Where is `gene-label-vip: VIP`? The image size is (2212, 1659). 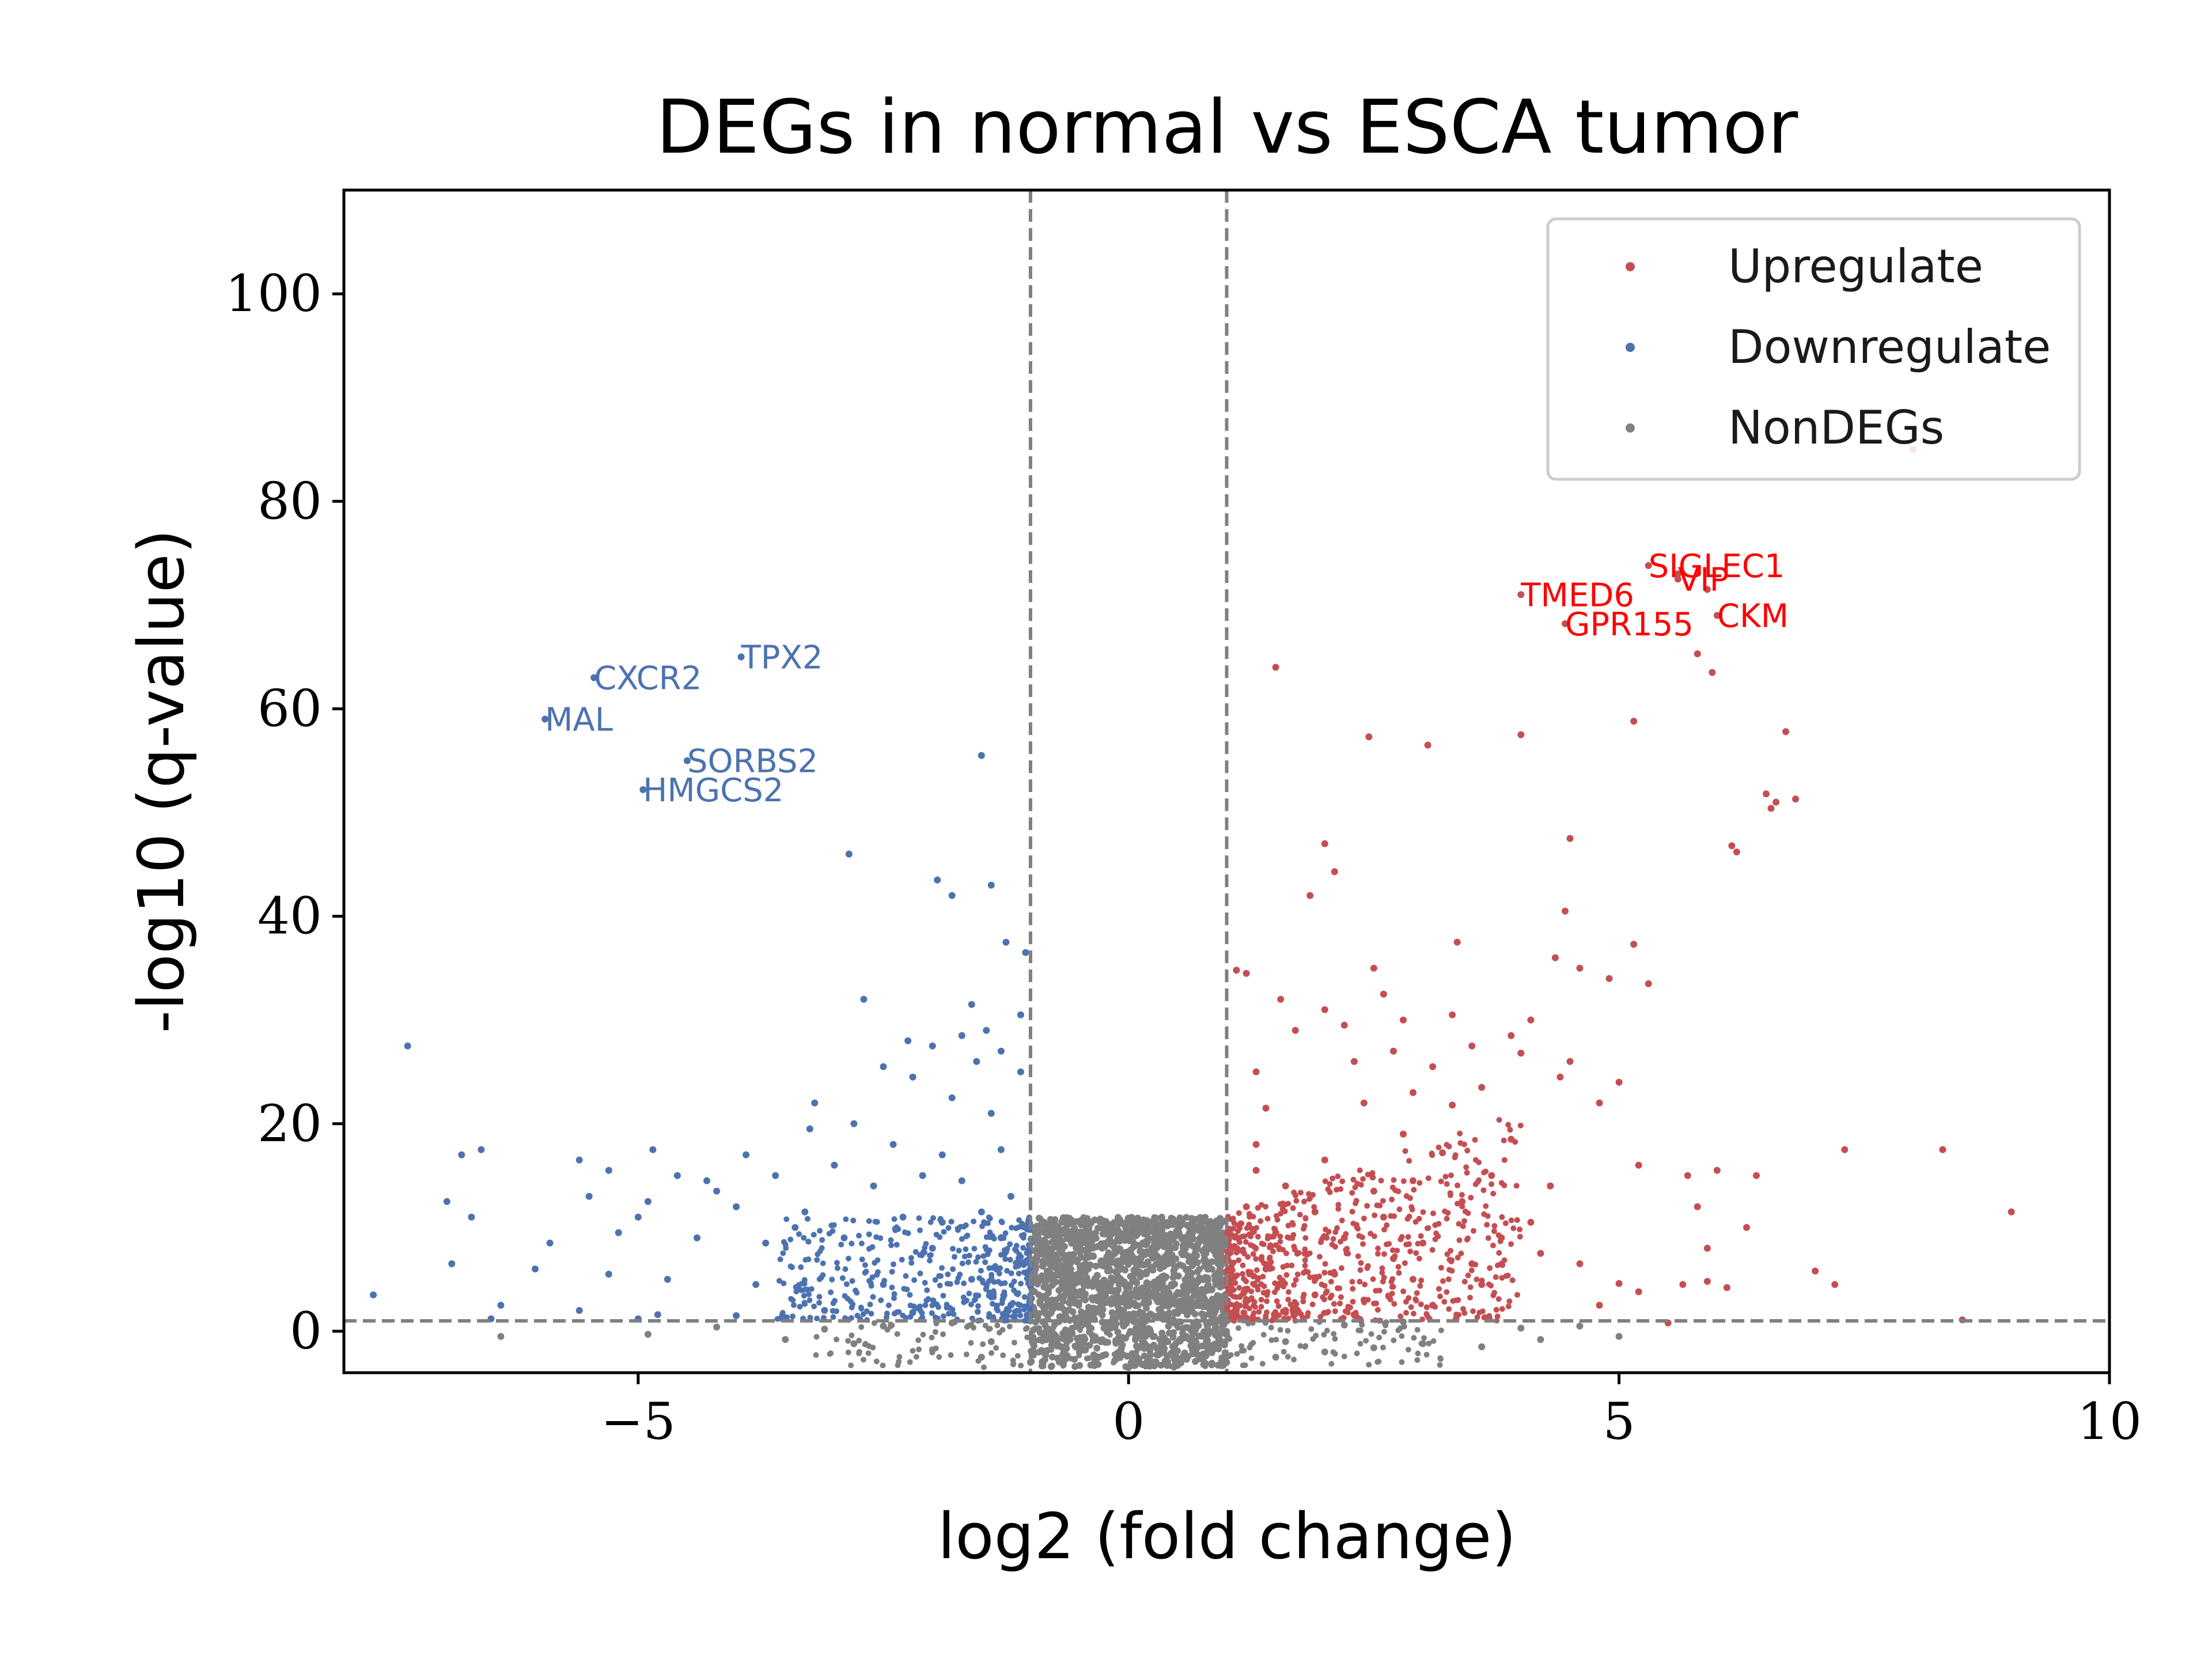
gene-label-vip: VIP is located at coordinates (1703, 580).